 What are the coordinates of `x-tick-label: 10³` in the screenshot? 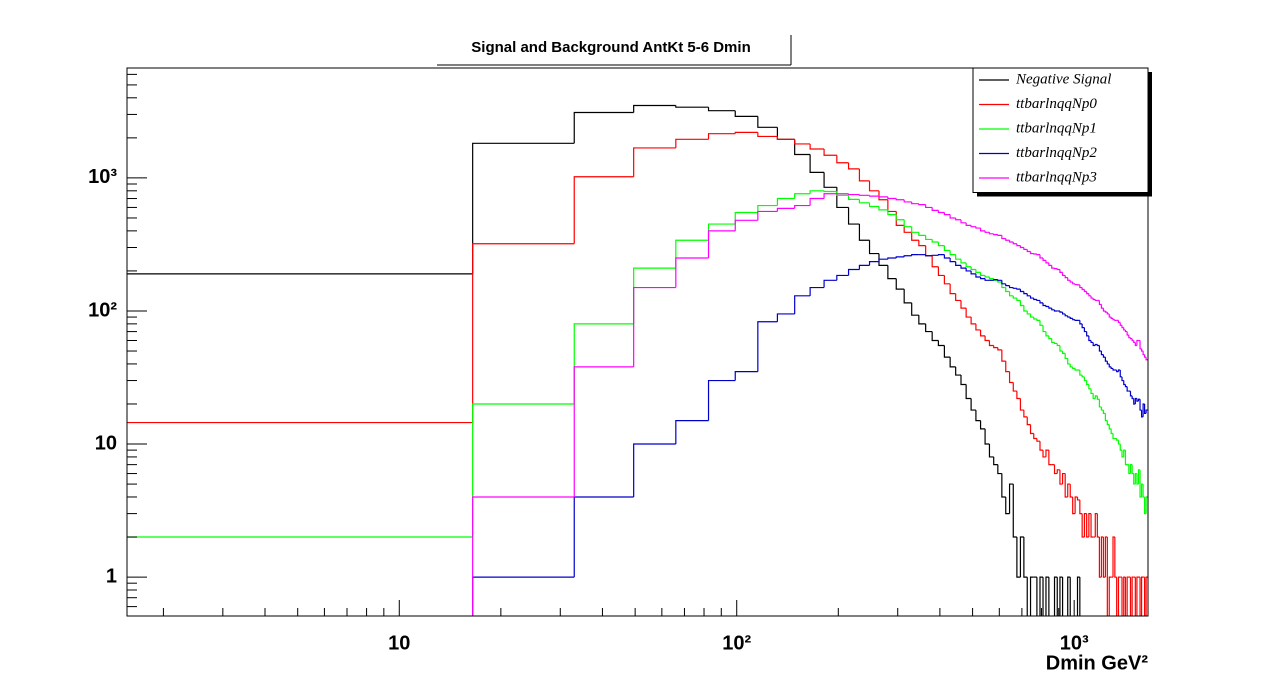 It's located at (1074, 643).